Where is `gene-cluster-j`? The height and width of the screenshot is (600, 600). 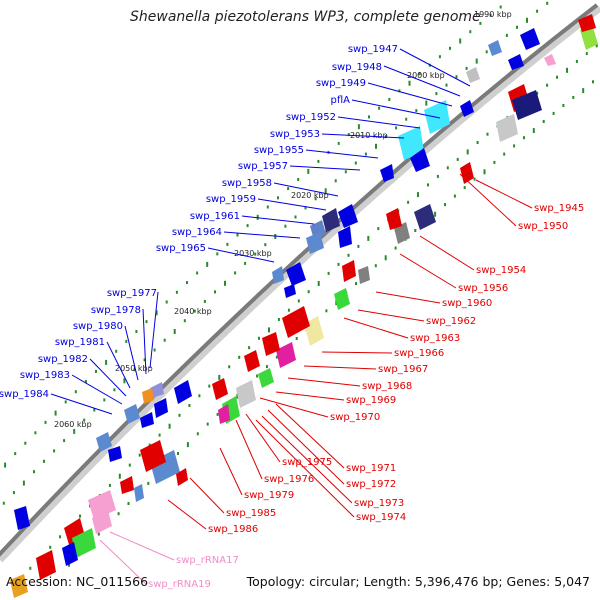 gene-cluster-j is located at coordinates (587, 23).